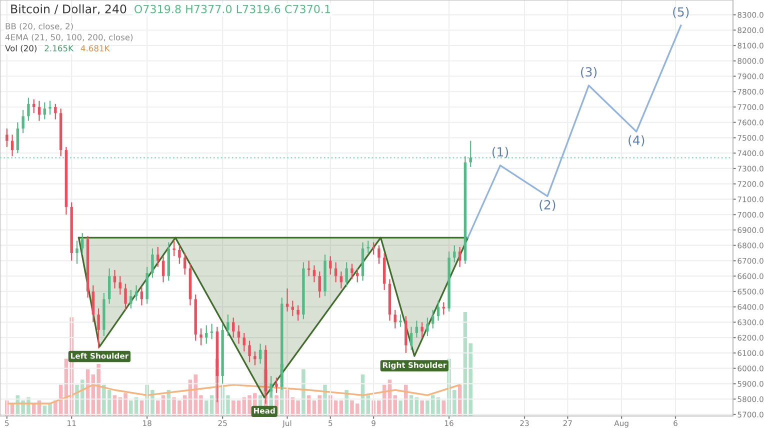 The width and height of the screenshot is (768, 433). What do you see at coordinates (636, 140) in the screenshot?
I see `annotation: (4)` at bounding box center [636, 140].